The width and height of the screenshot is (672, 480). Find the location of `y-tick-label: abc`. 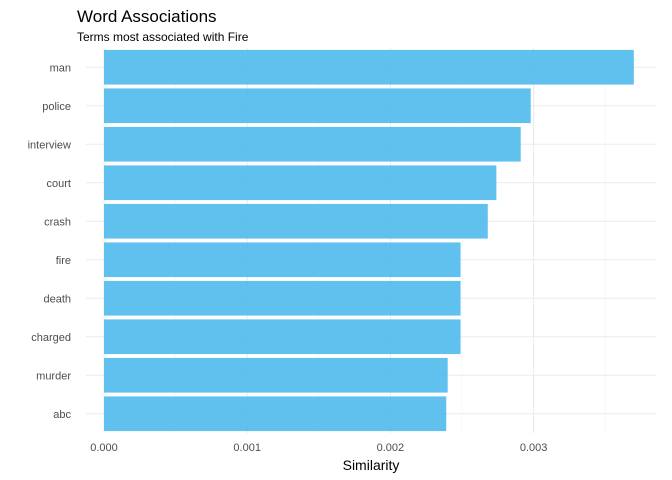

y-tick-label: abc is located at coordinates (62, 415).